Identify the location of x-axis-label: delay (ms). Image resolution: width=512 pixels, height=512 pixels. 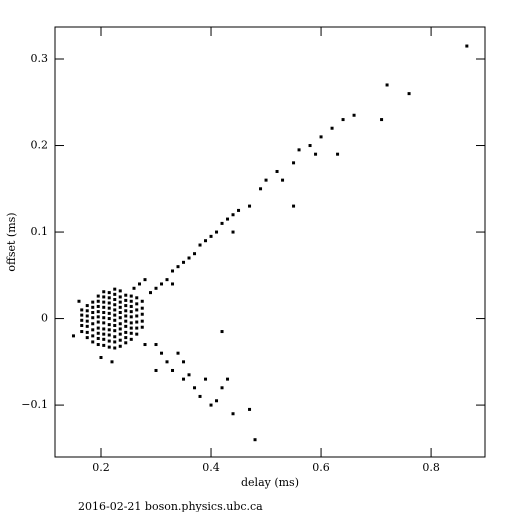
(270, 482).